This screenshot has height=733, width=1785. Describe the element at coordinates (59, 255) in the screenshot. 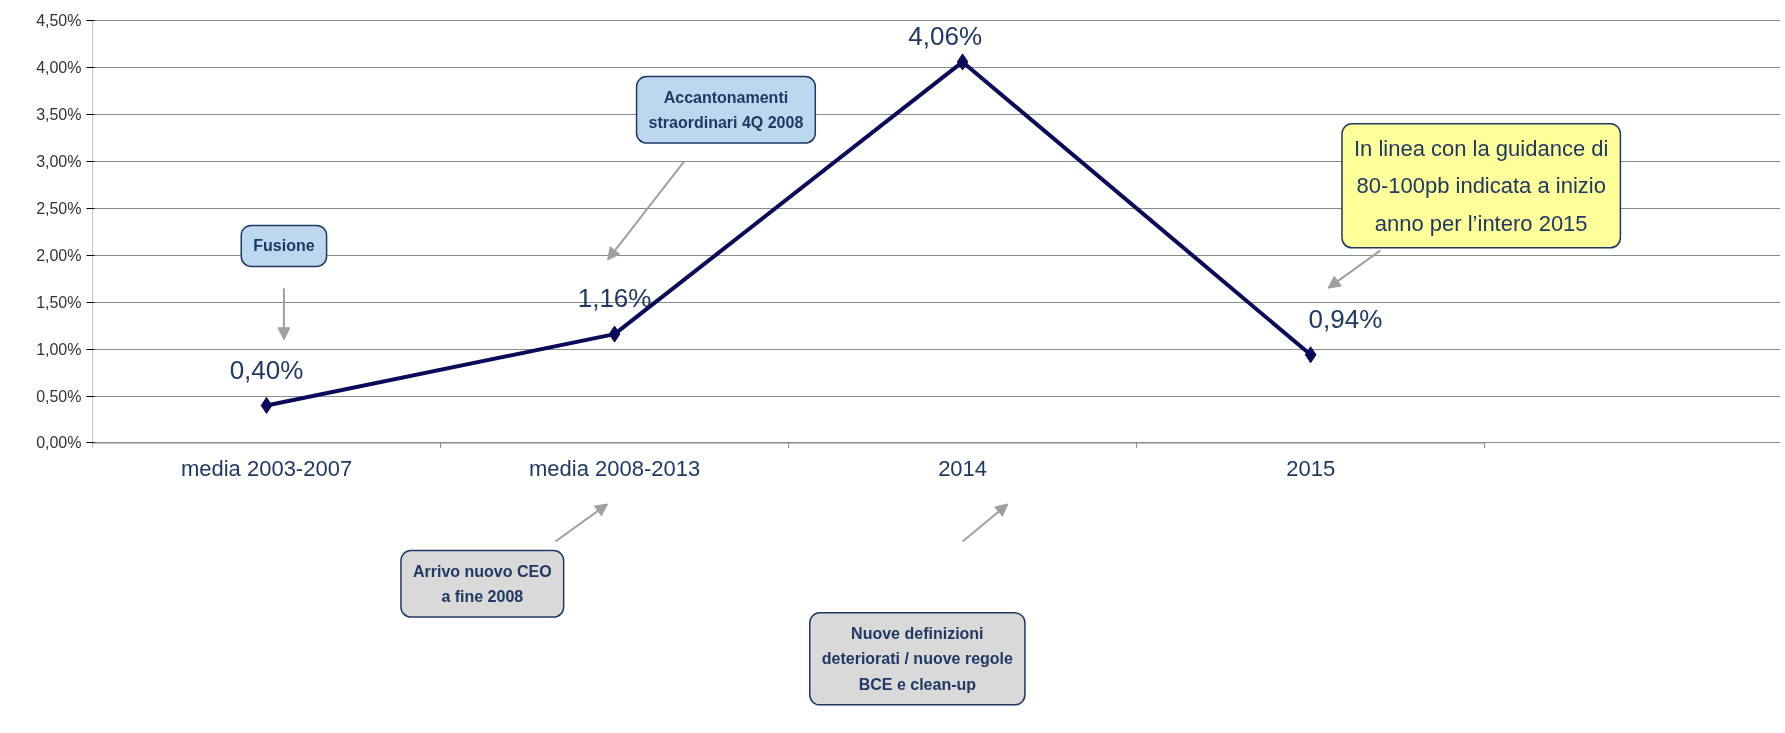

I see `y-tick-label: 2,00%` at that location.